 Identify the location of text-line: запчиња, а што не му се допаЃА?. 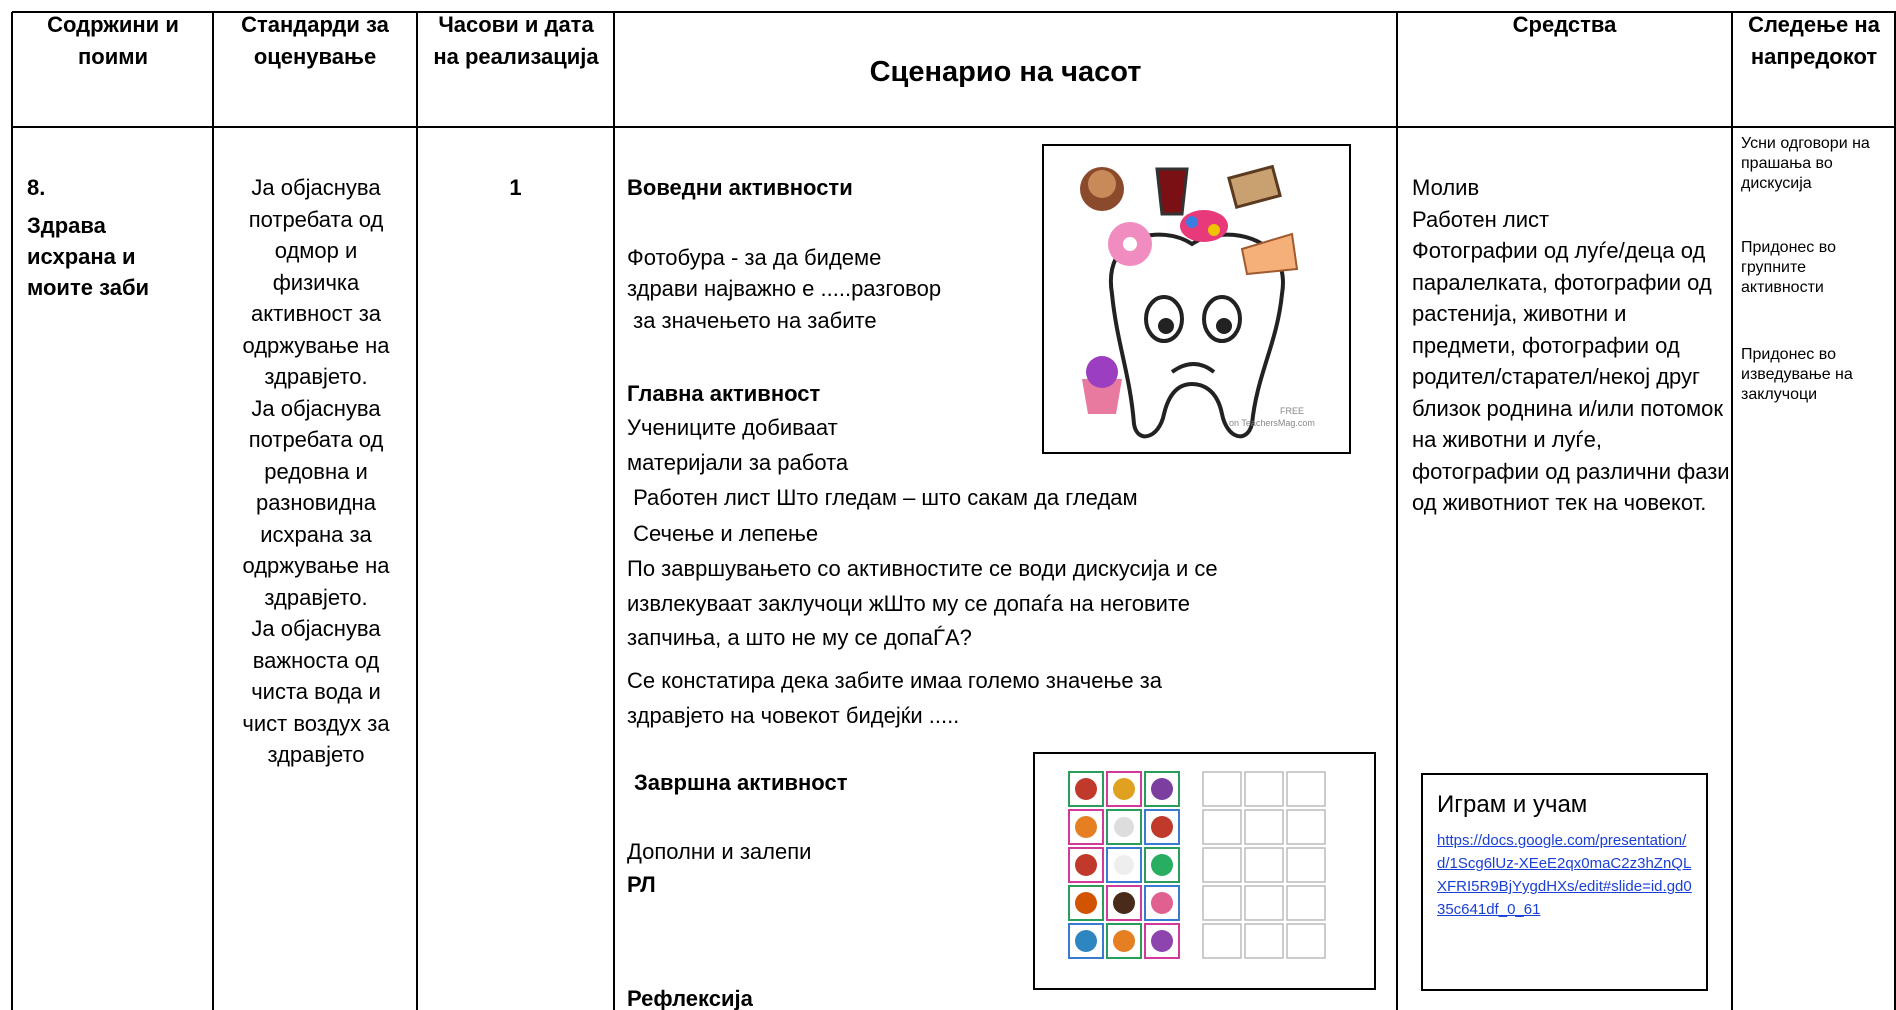
(799, 637).